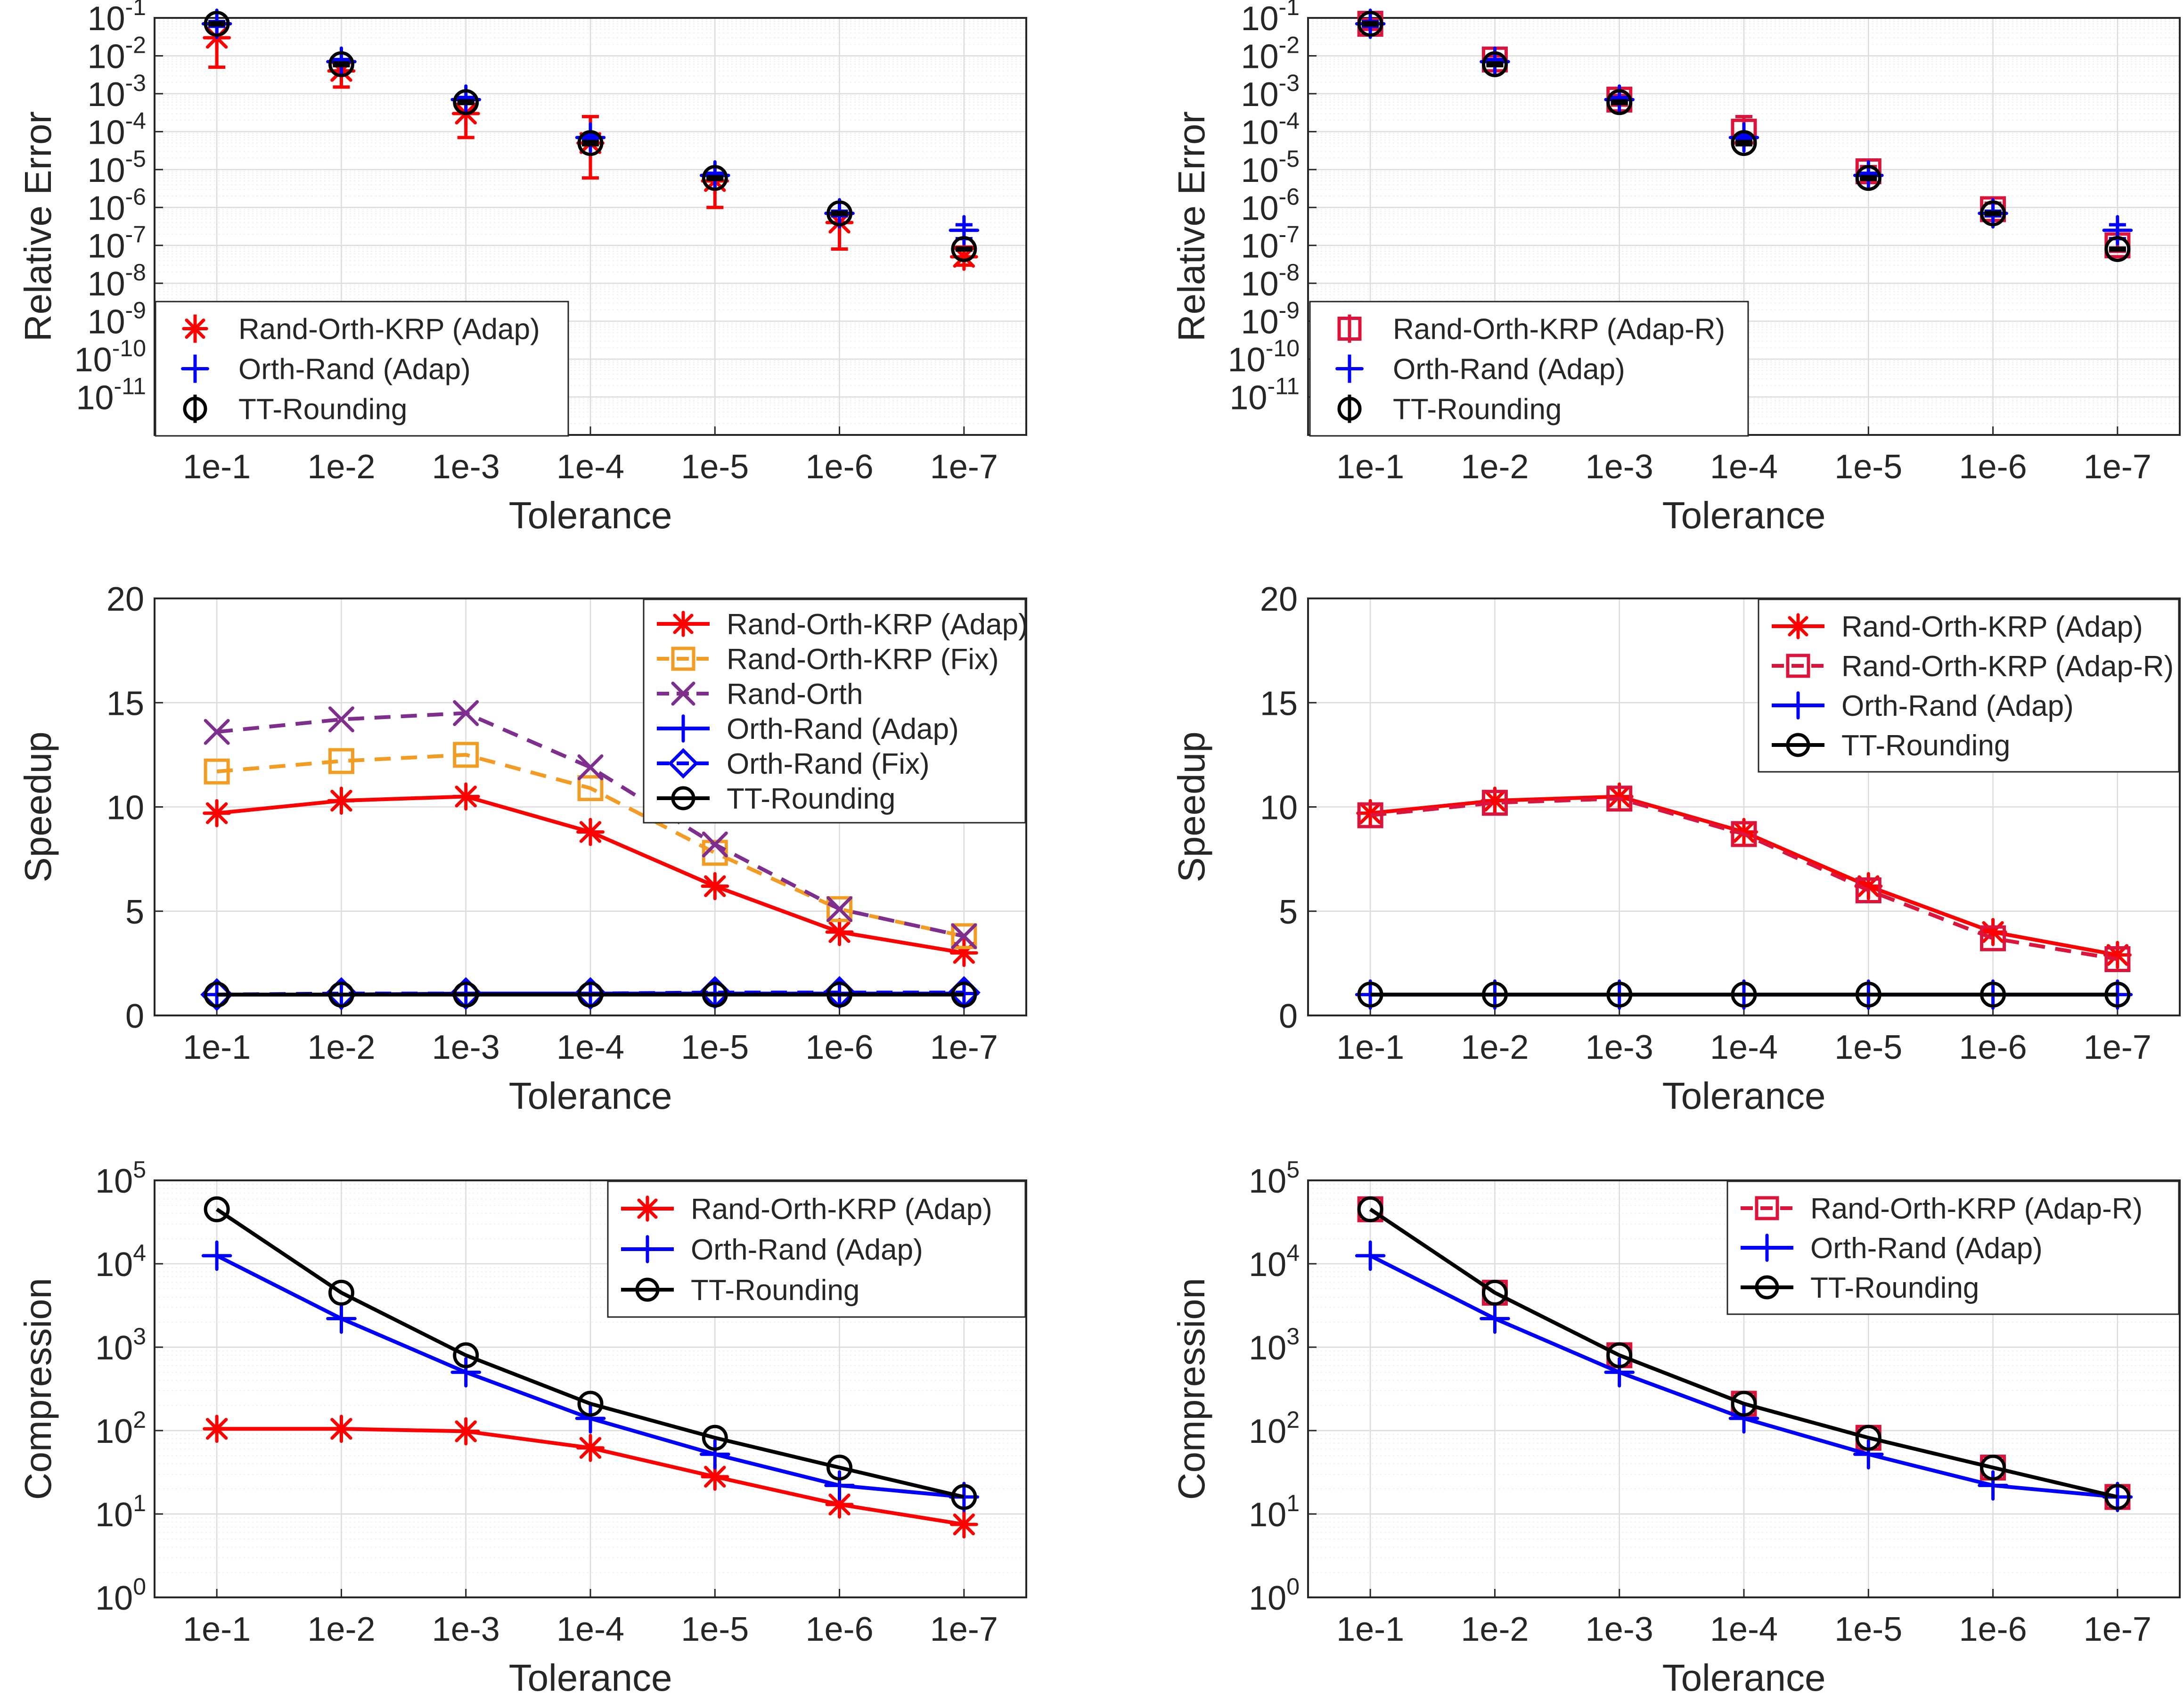 The height and width of the screenshot is (1702, 2184). I want to click on compression-right-x-ticks: 1e-1 1e-2 1e-3 1e-4 1e-5 1e-6 1e-7, so click(1743, 1618).